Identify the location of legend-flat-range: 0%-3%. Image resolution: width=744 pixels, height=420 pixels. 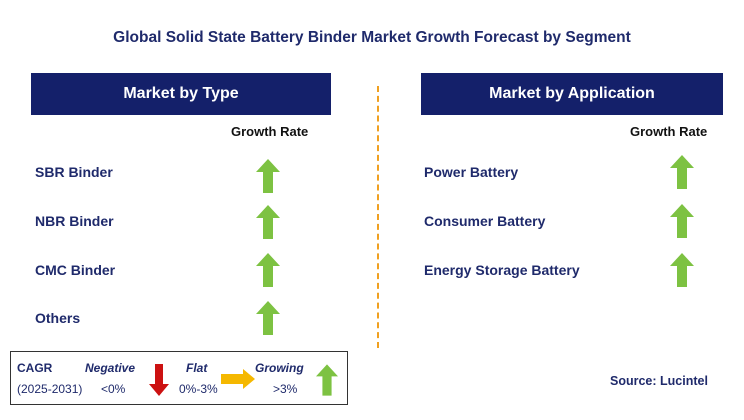
(198, 389).